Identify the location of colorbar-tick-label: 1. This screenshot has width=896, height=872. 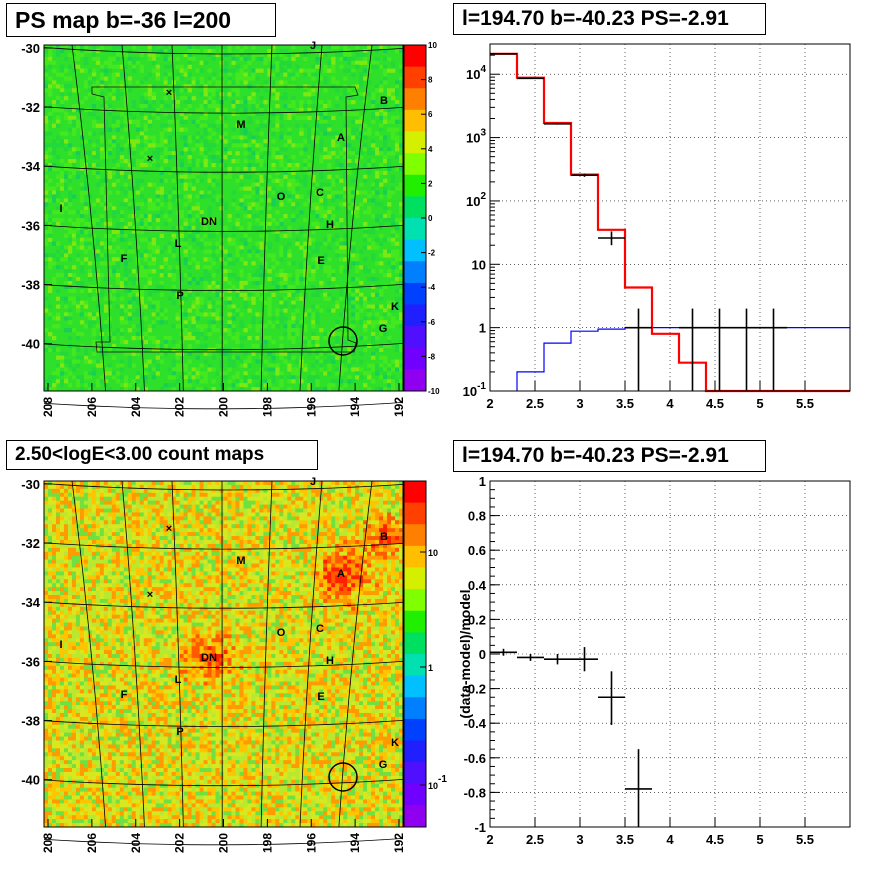
(430, 668).